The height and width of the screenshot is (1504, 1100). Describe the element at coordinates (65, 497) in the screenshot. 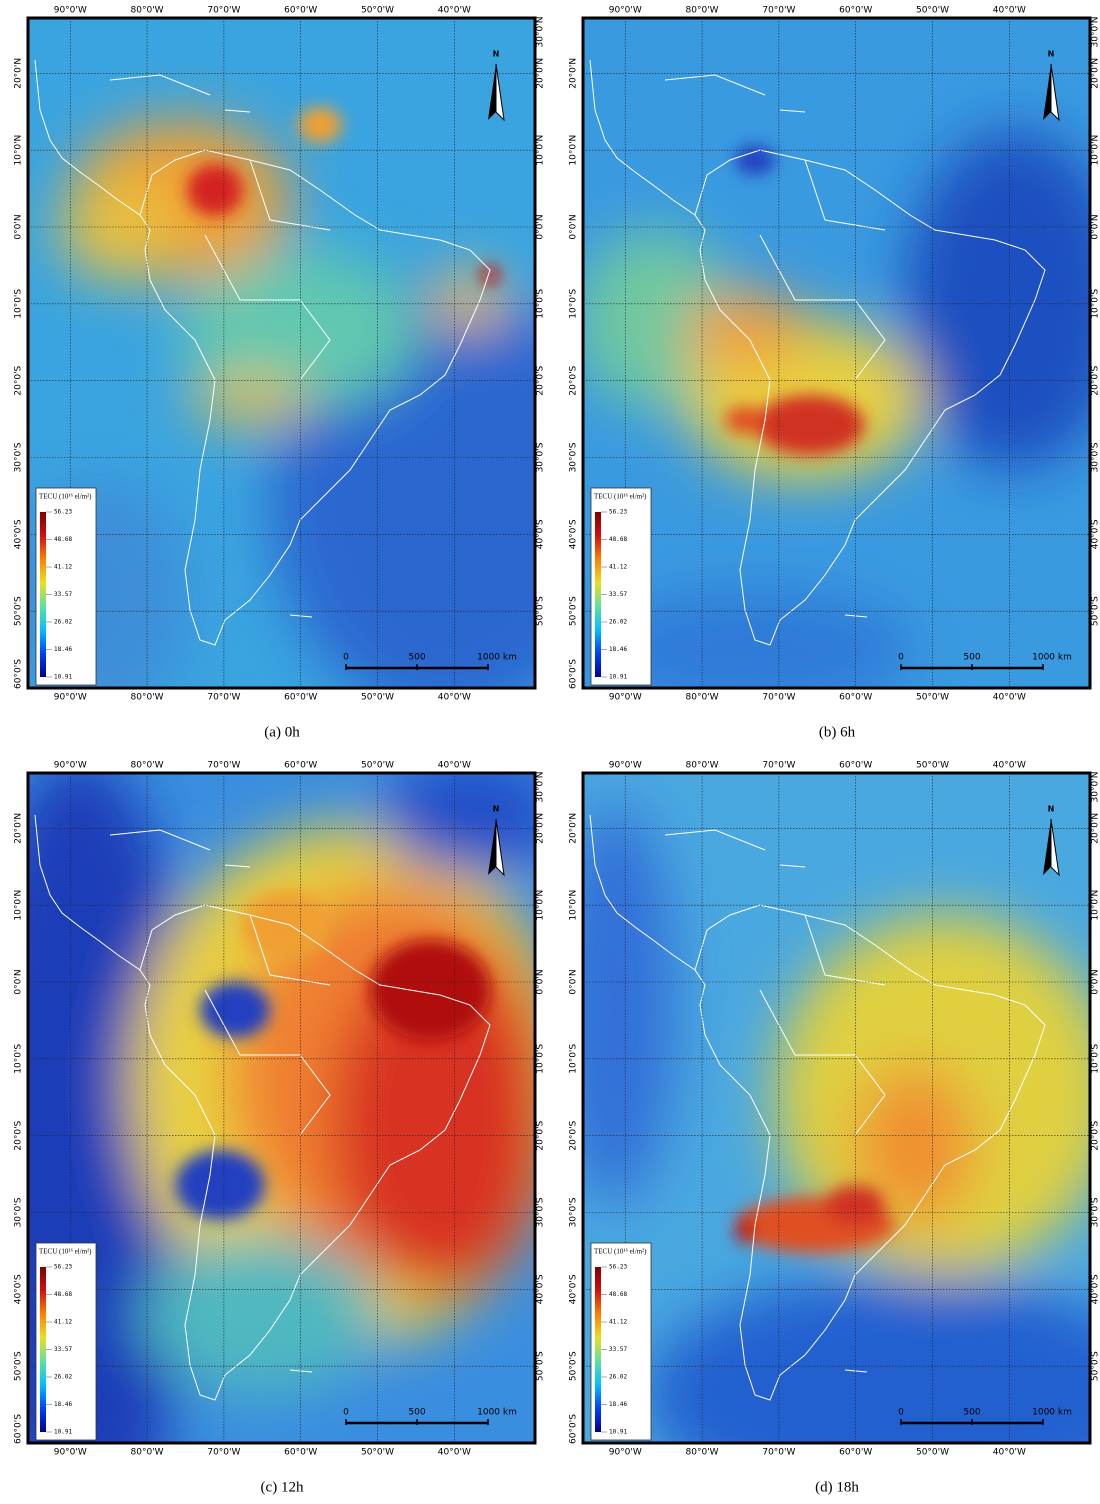

I see `legend-title: TECU (10¹⁶ el/m²)` at that location.